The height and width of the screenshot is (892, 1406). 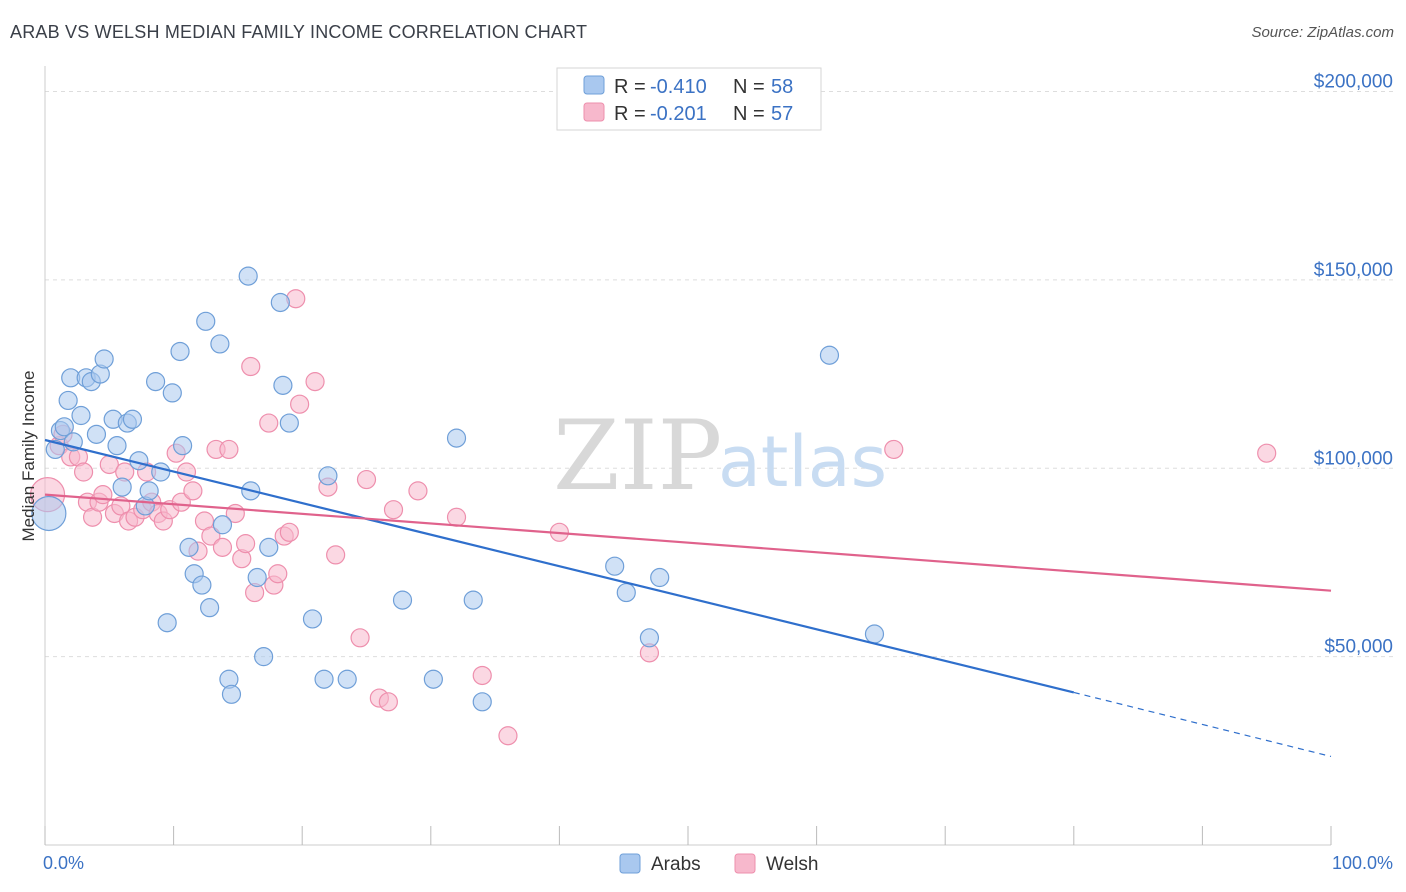 What do you see at coordinates (718, 864) in the screenshot?
I see `bottom-legend: Arabs Welsh` at bounding box center [718, 864].